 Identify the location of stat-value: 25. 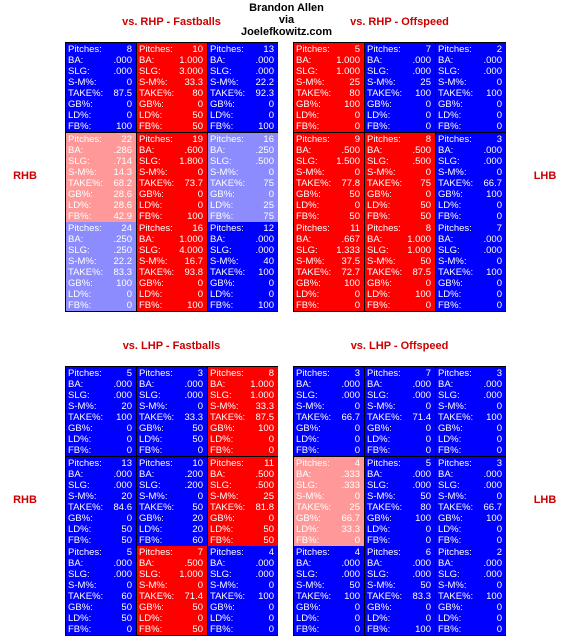
(268, 205).